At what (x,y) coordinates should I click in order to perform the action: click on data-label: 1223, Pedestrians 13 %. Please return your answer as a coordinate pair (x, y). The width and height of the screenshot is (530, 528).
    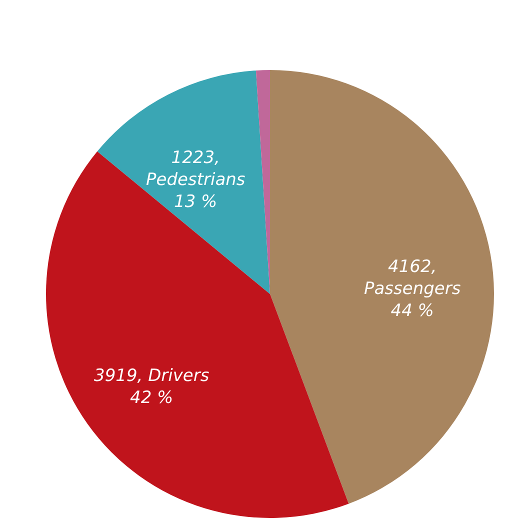
    Looking at the image, I should click on (196, 180).